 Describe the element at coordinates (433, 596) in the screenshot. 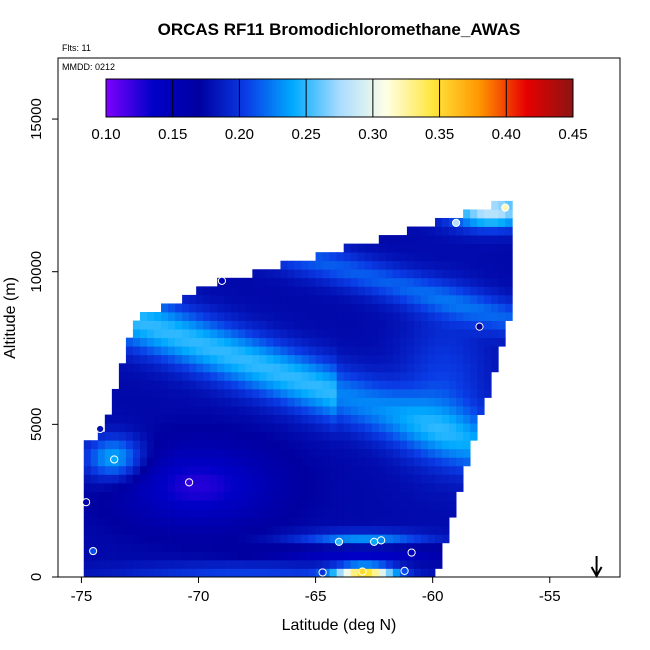

I see `x-tick-label: -60` at that location.